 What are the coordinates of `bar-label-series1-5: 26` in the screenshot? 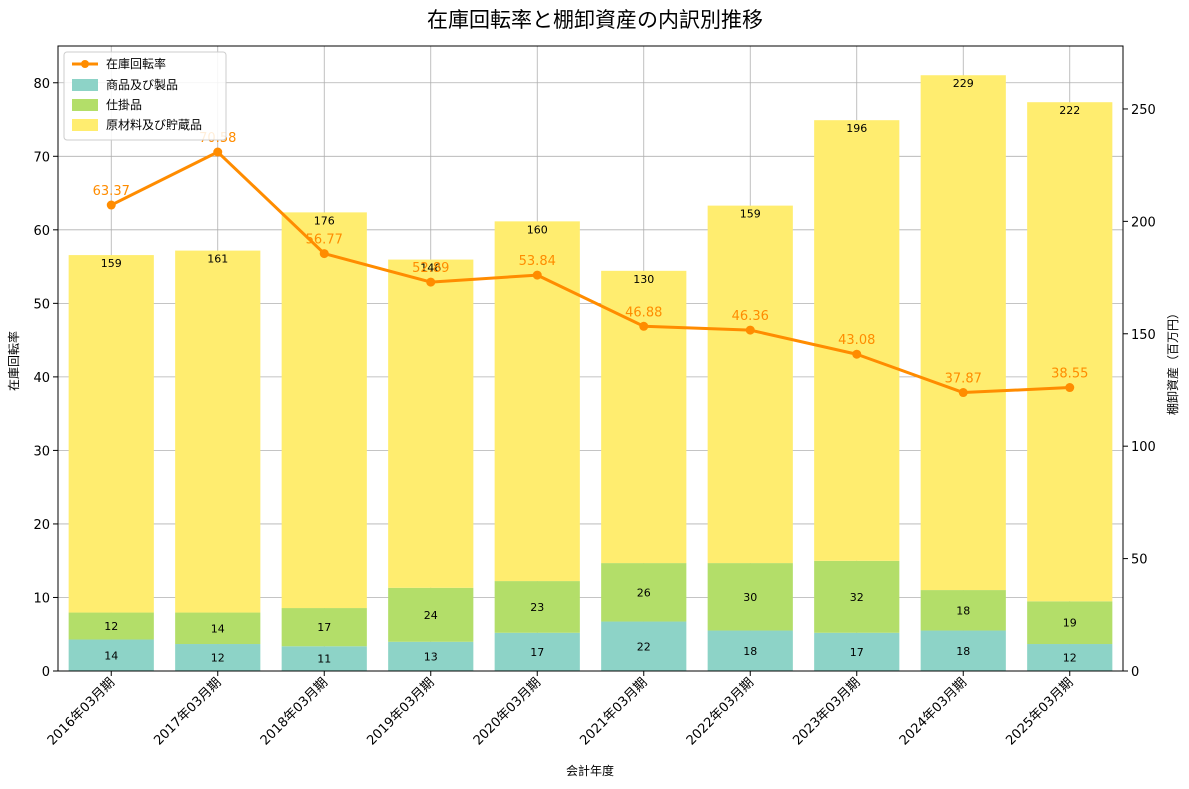 It's located at (644, 592).